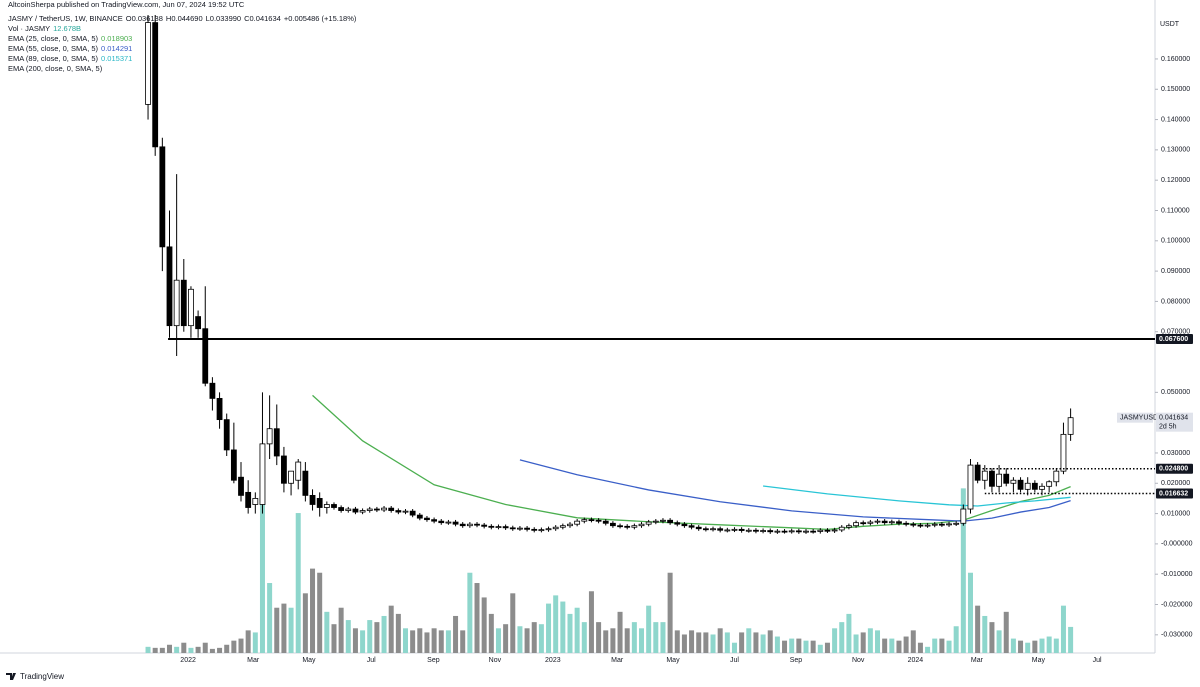  What do you see at coordinates (917, 496) in the screenshot?
I see `ema-line` at bounding box center [917, 496].